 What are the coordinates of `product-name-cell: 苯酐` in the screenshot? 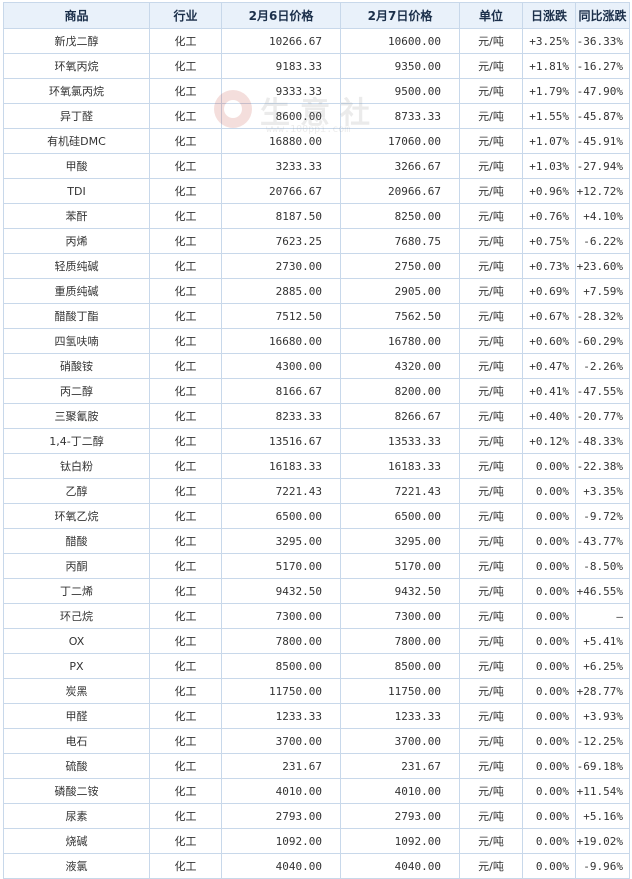 It's located at (76, 216).